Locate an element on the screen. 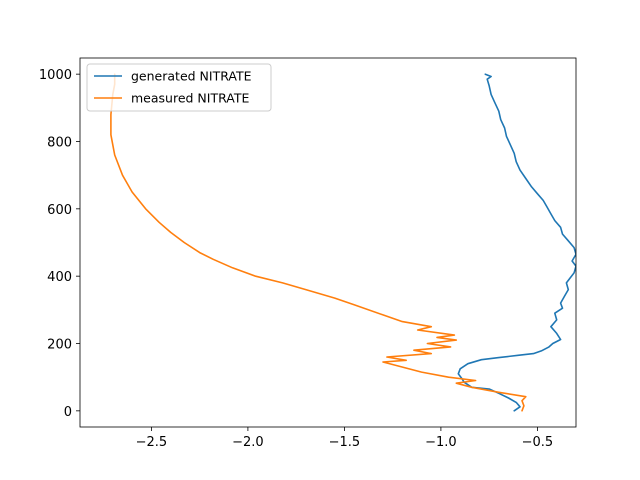  y-tick-label: 0 is located at coordinates (68, 412).